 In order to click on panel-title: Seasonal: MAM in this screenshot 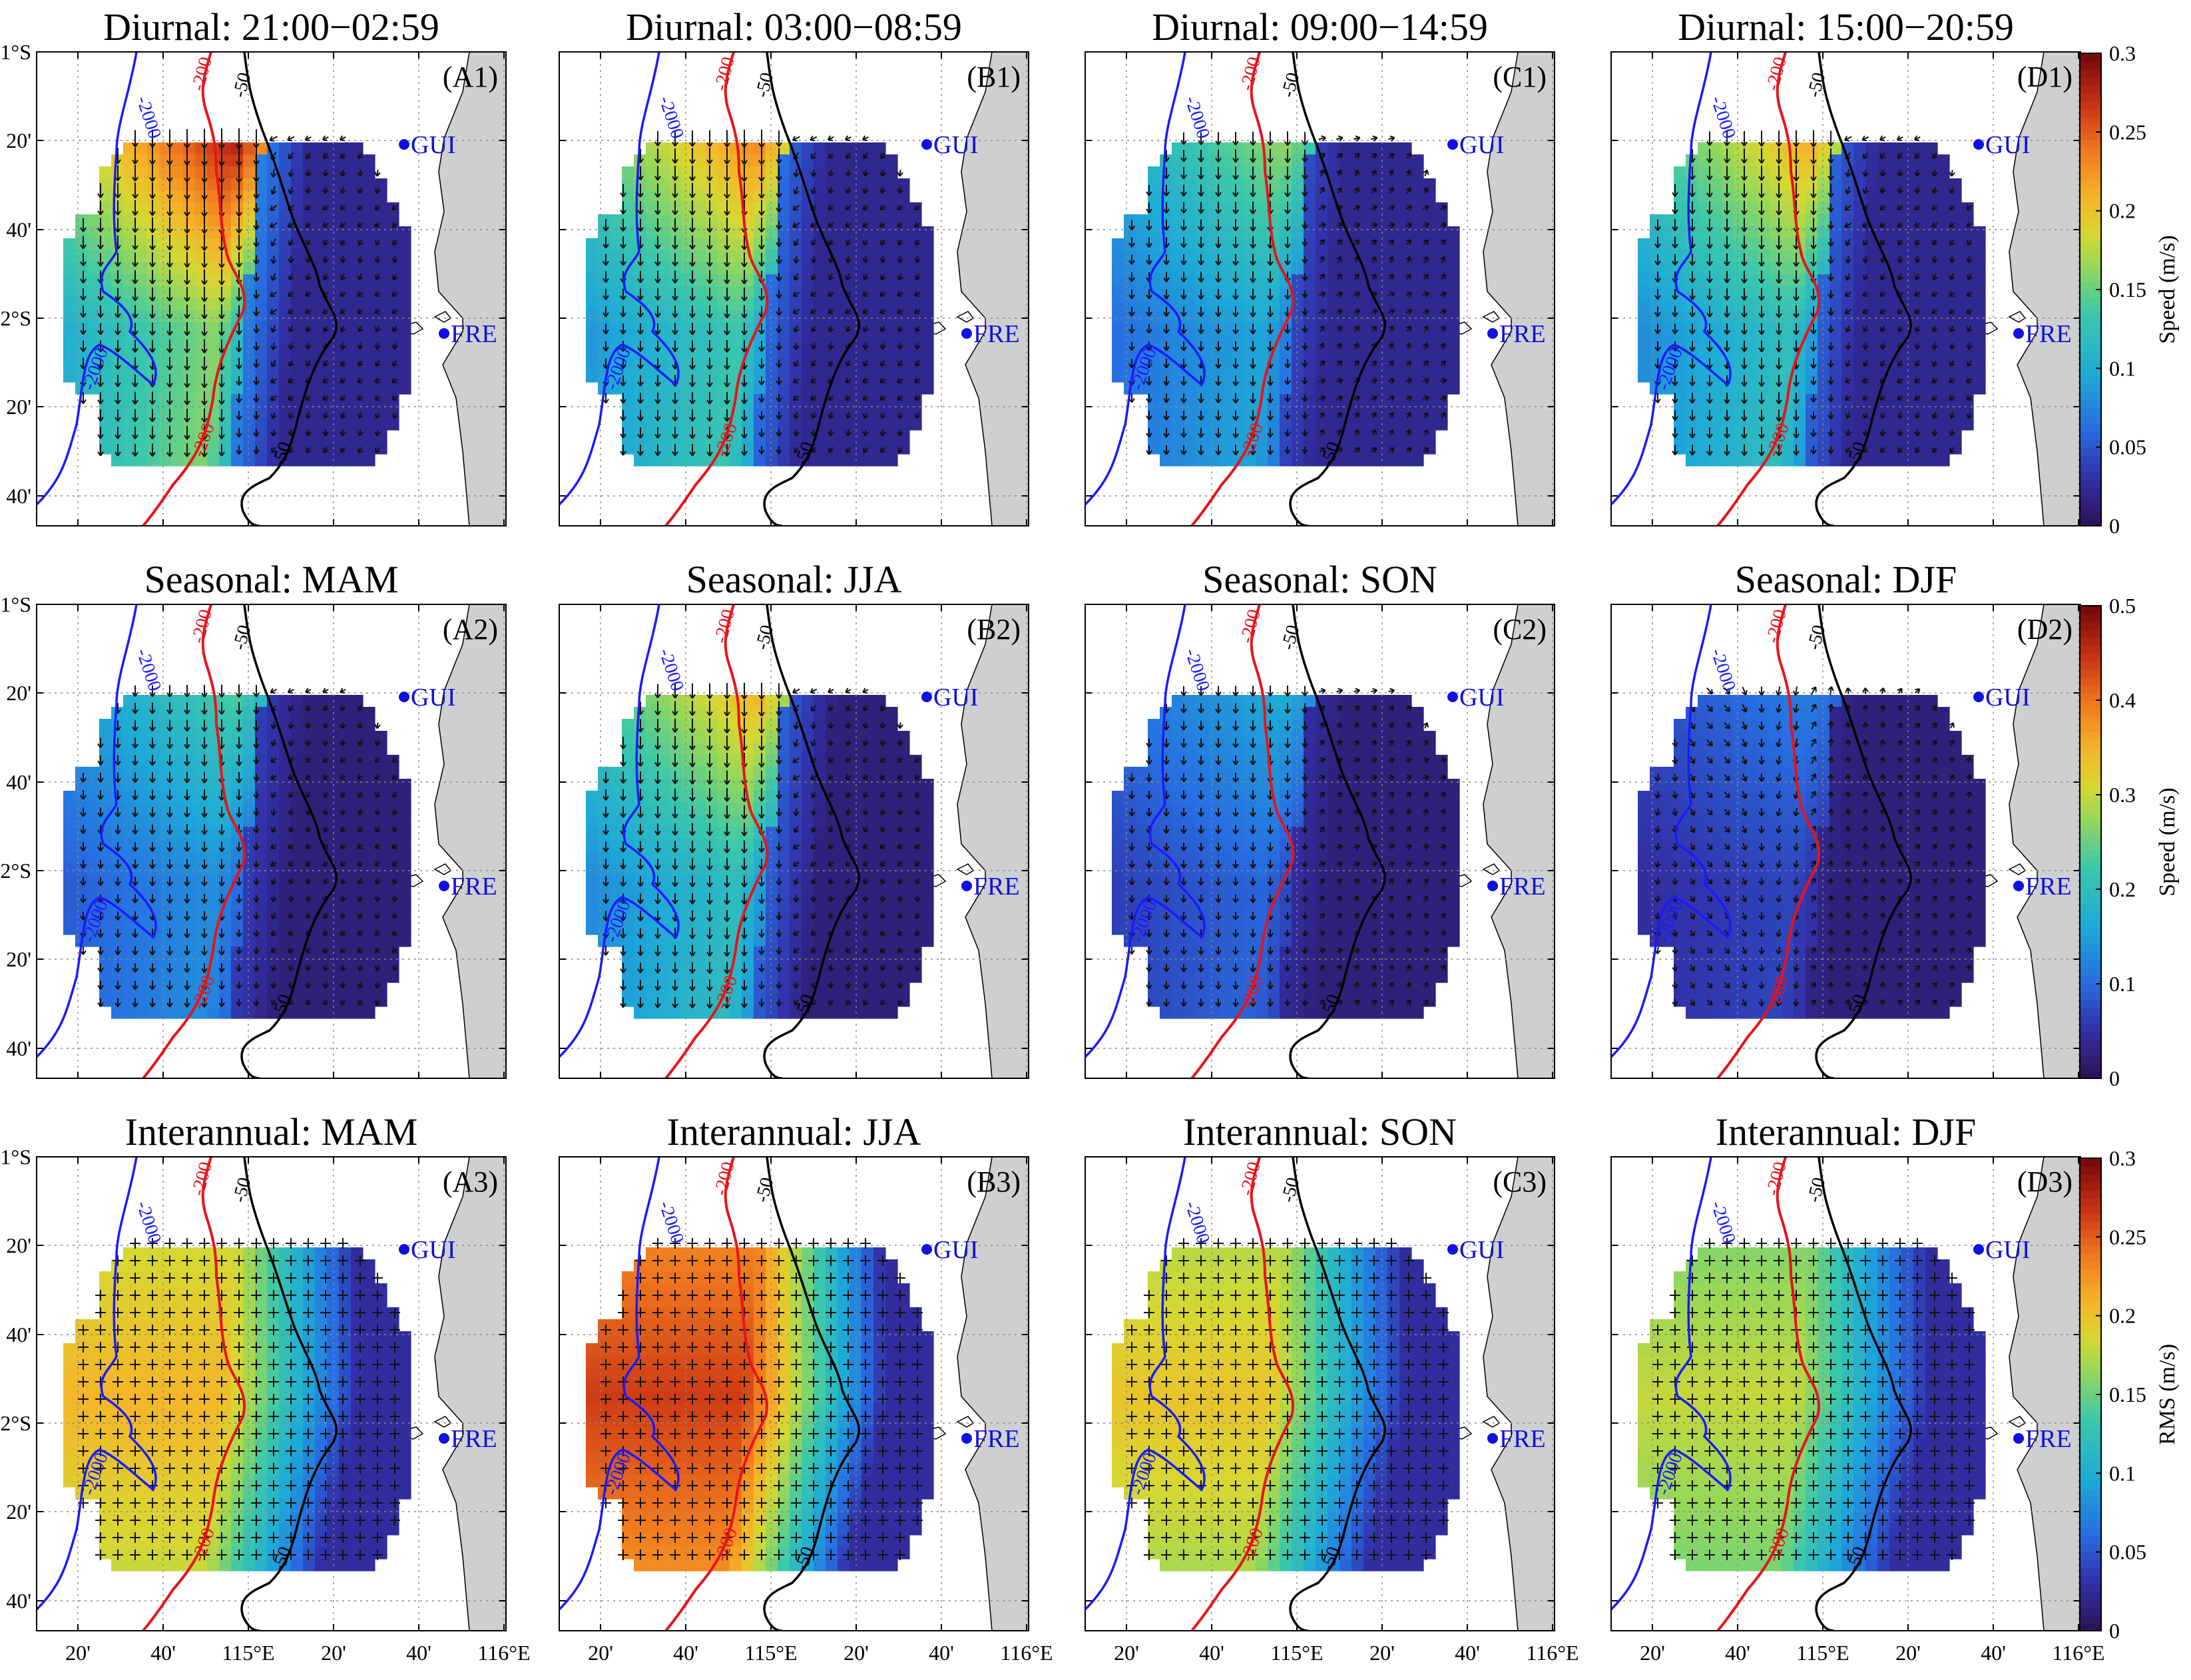, I will do `click(271, 579)`.